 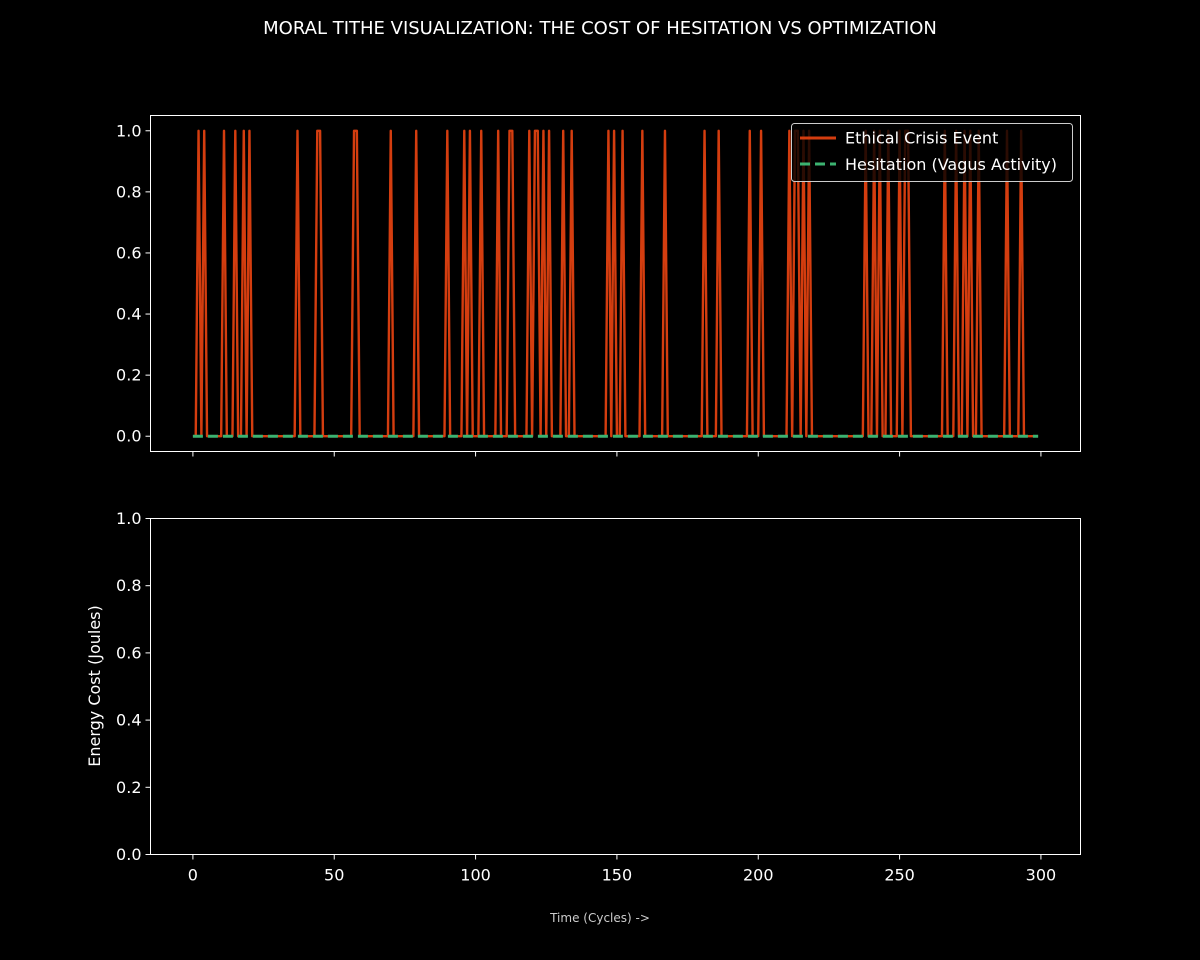 I want to click on top-y-ticks: 0.0 0.2 0.4 0.6 0.8 1.0, so click(x=133, y=283).